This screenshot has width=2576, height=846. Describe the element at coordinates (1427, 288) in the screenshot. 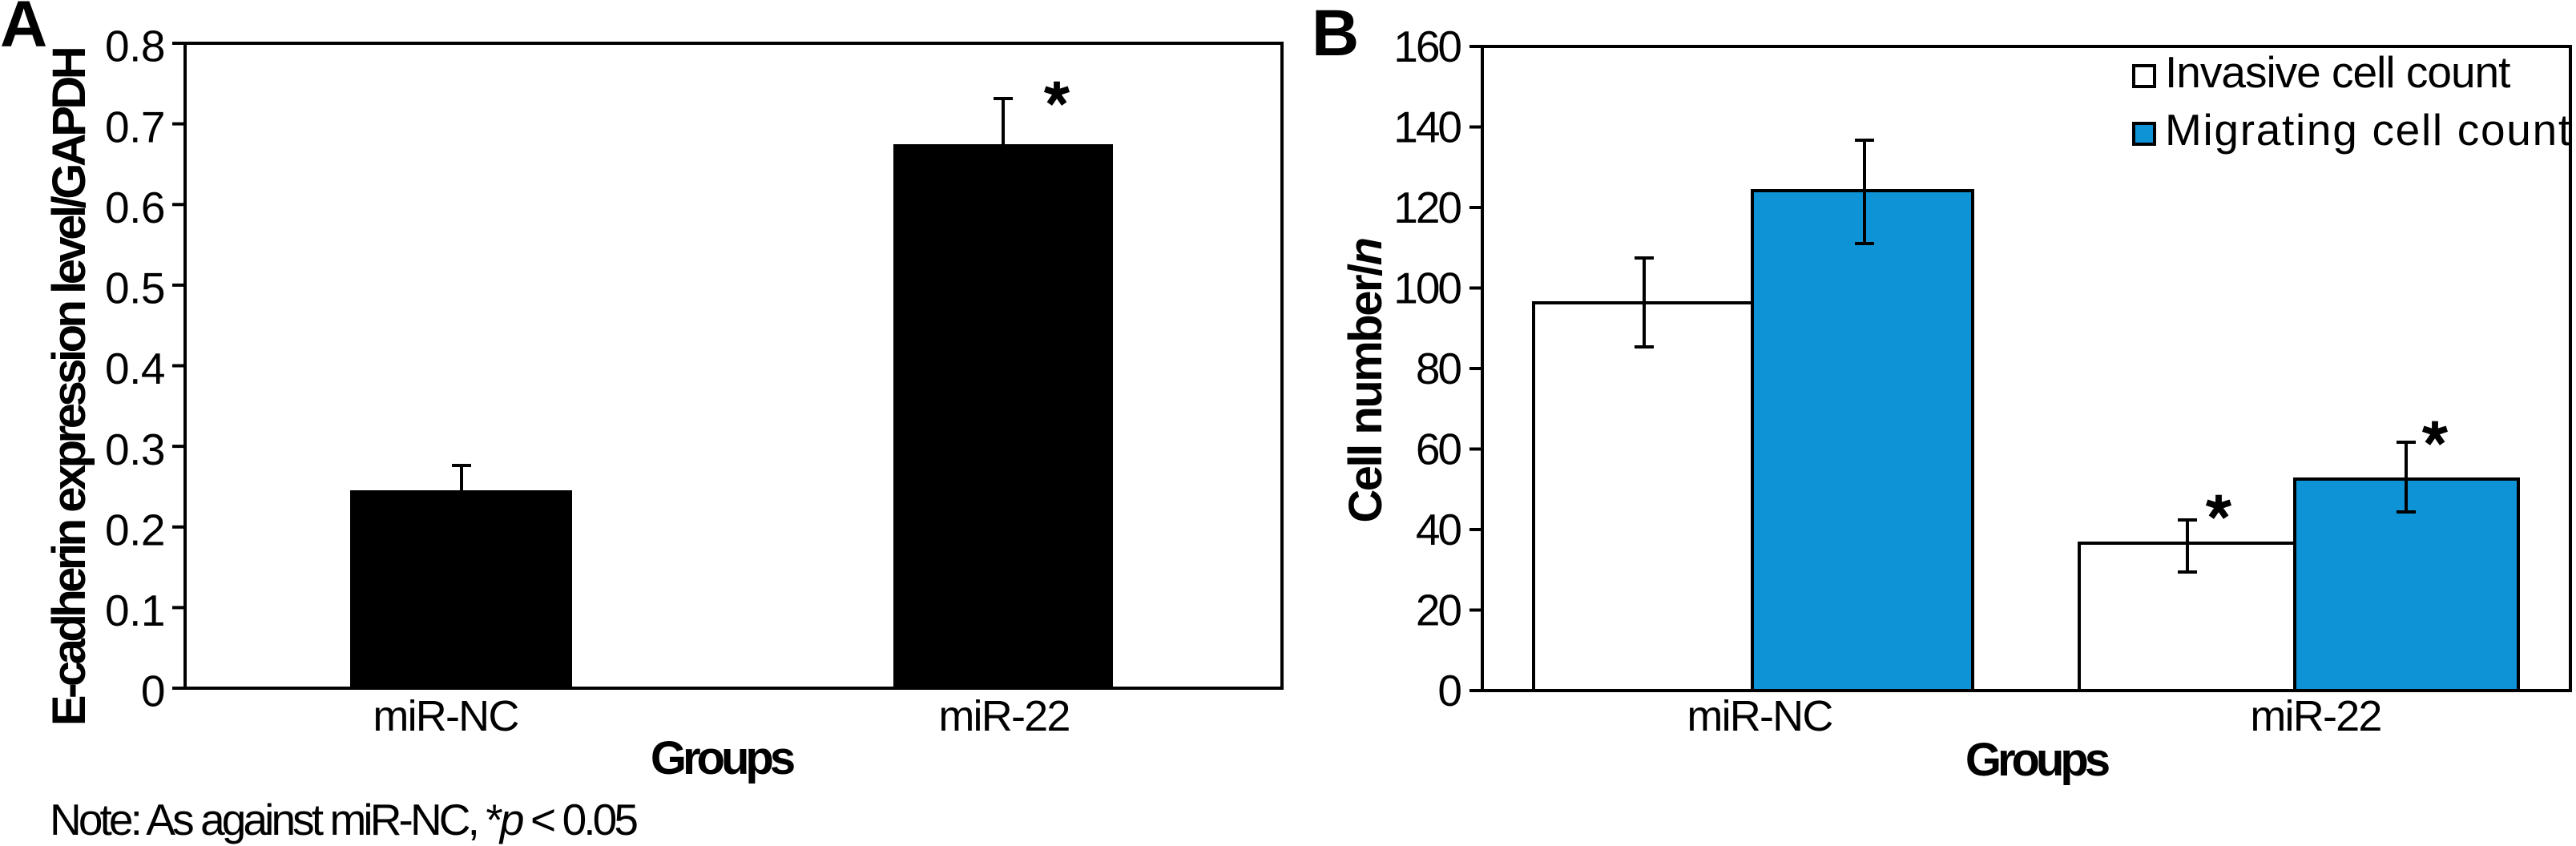

I see `svg-text: 100` at that location.